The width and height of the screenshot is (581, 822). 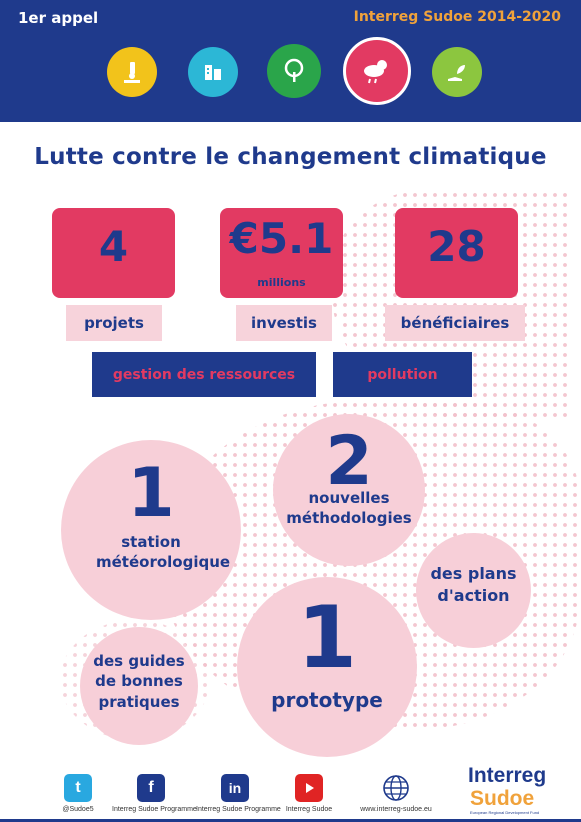 I want to click on facebook-icon: f, so click(x=151, y=788).